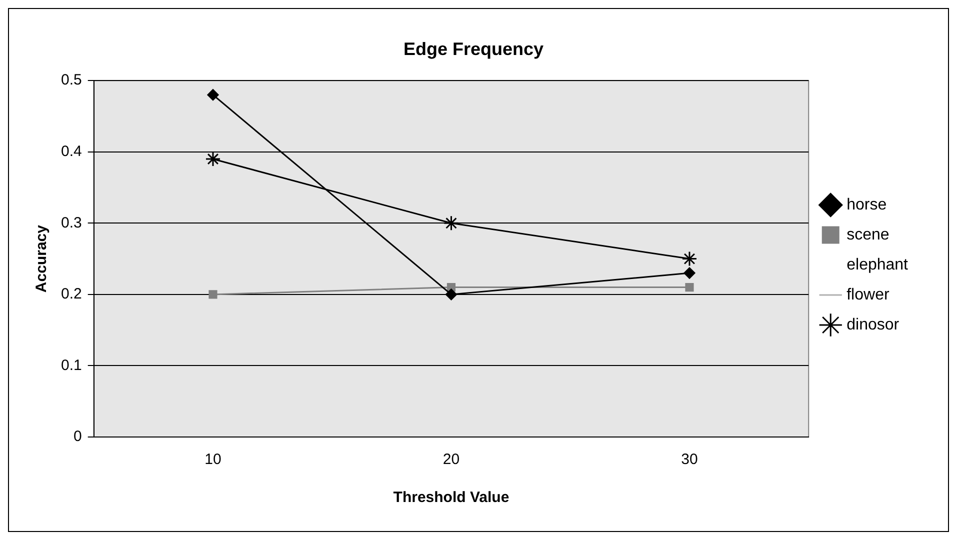 Image resolution: width=957 pixels, height=540 pixels. I want to click on y-tick-label: 0, so click(78, 437).